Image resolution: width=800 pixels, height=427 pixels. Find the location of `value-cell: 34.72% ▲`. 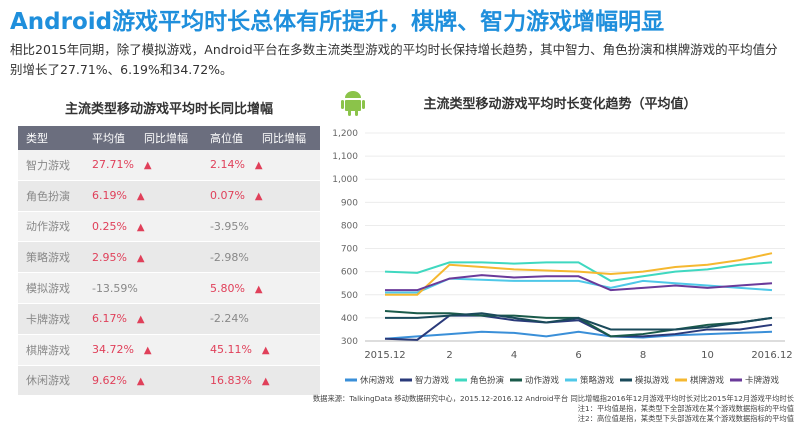

value-cell: 34.72% ▲ is located at coordinates (142, 350).